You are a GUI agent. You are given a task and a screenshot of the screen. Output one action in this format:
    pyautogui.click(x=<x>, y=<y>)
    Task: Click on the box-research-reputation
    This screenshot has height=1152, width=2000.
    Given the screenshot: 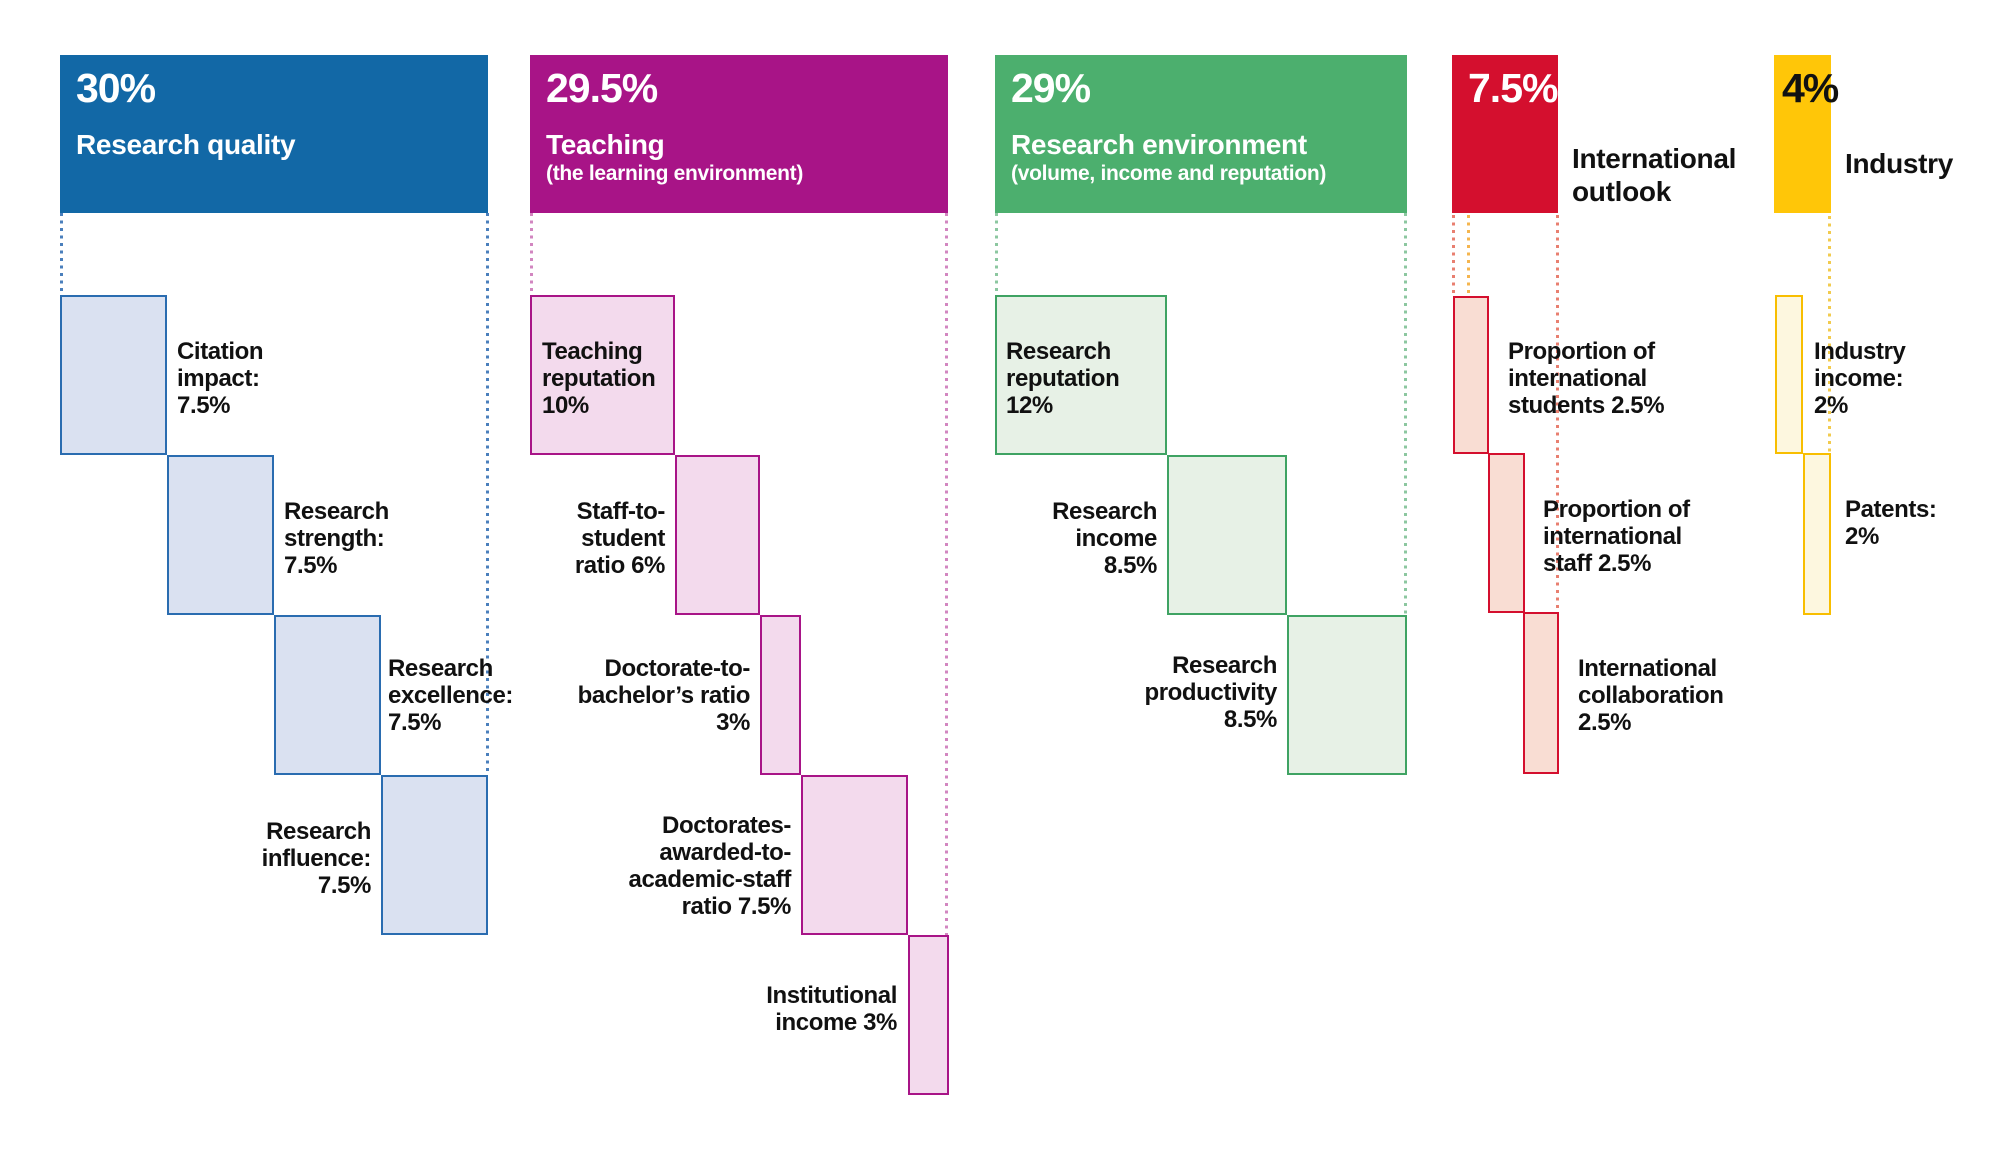 What is the action you would take?
    pyautogui.click(x=1081, y=375)
    